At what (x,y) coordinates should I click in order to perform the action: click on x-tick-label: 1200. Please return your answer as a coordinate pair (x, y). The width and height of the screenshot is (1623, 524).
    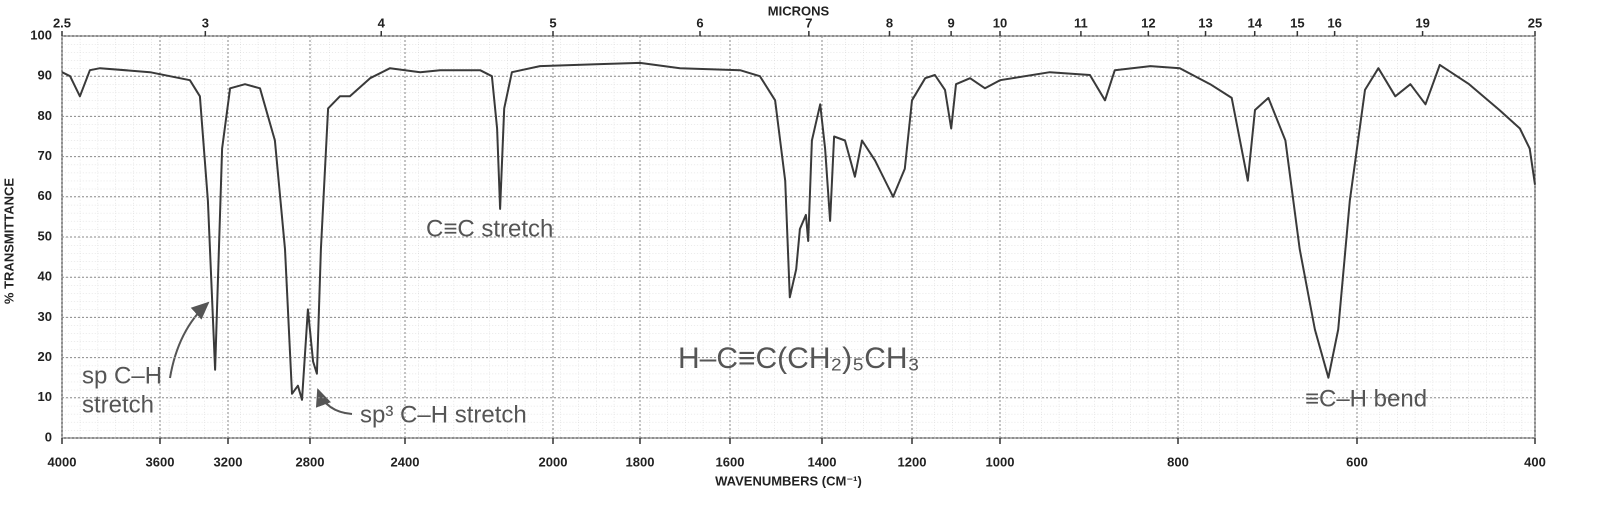
    Looking at the image, I should click on (912, 461).